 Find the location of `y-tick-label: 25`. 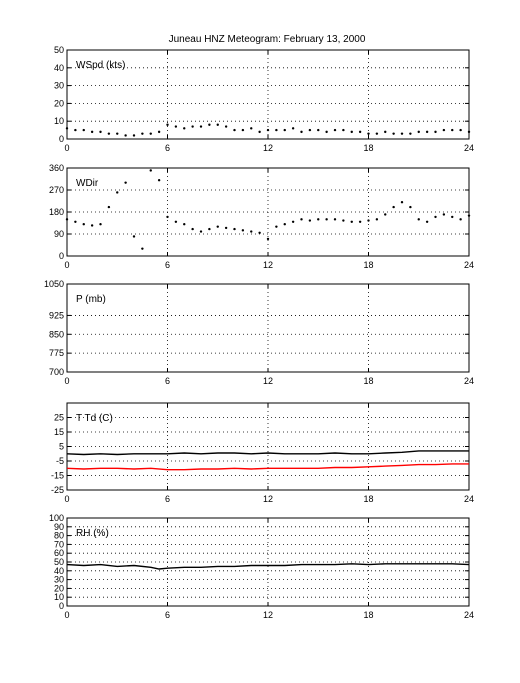

y-tick-label: 25 is located at coordinates (59, 418).